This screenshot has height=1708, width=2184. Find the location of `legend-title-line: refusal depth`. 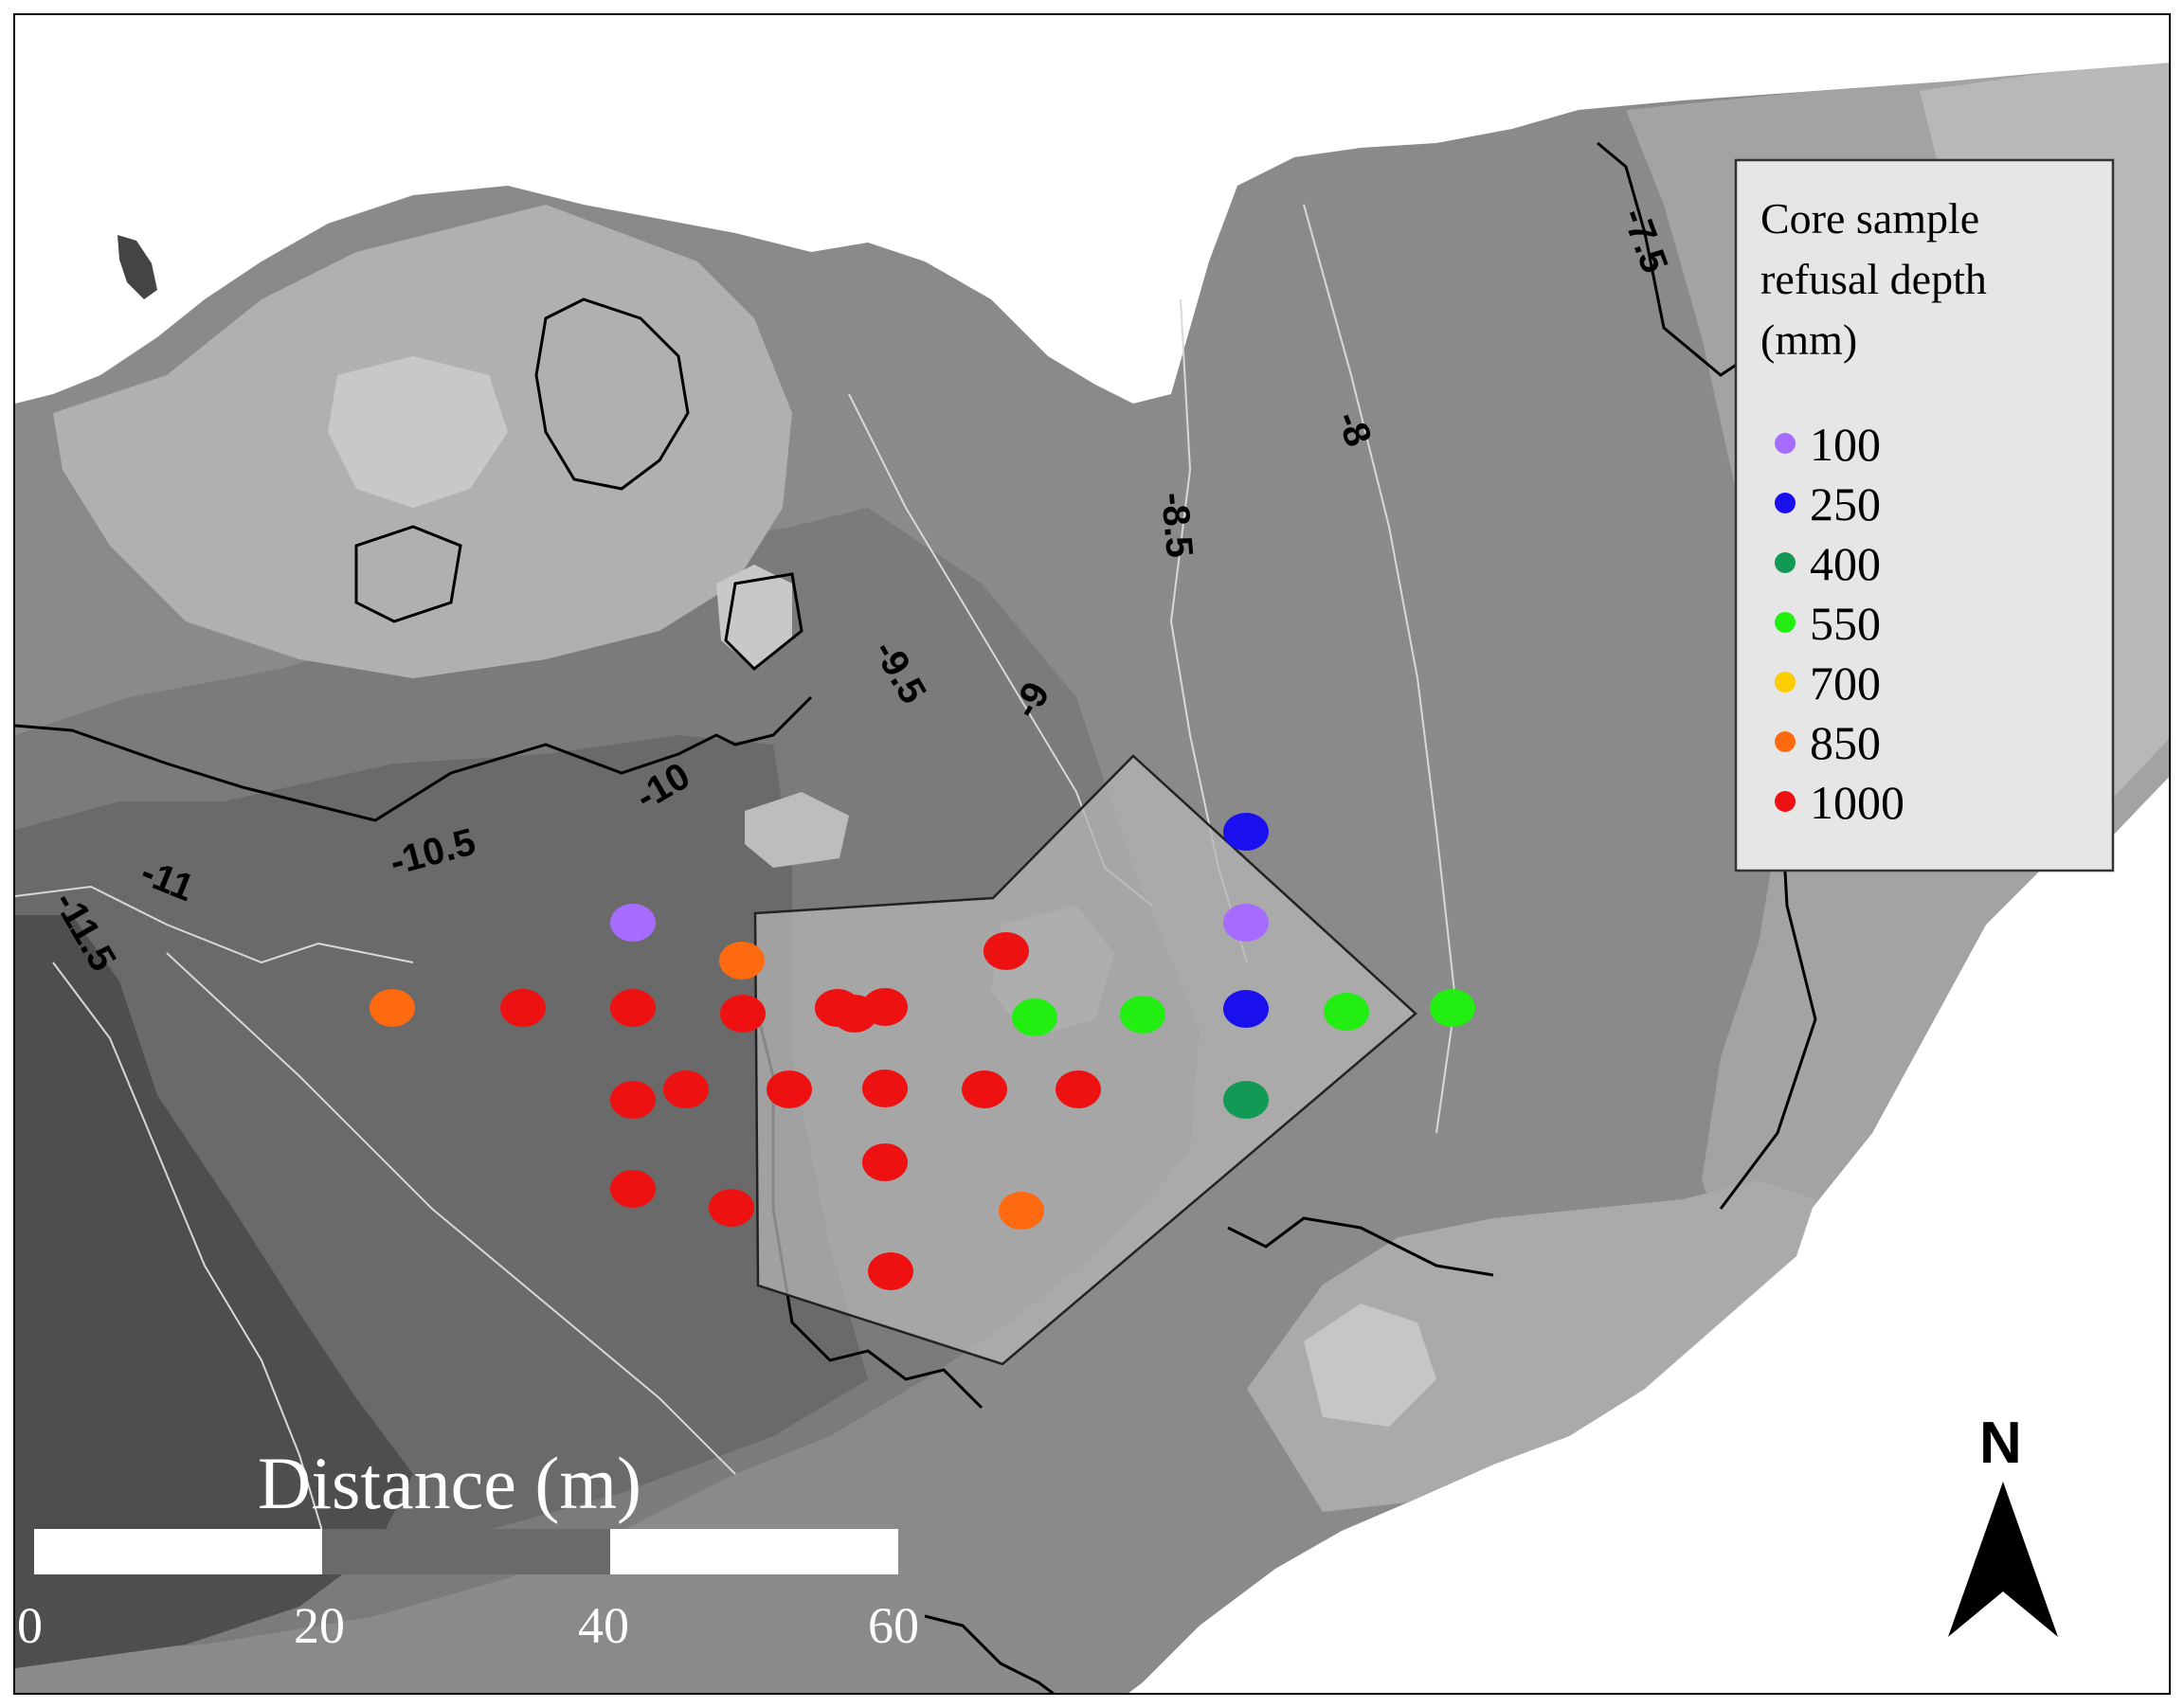

legend-title-line: refusal depth is located at coordinates (1873, 279).